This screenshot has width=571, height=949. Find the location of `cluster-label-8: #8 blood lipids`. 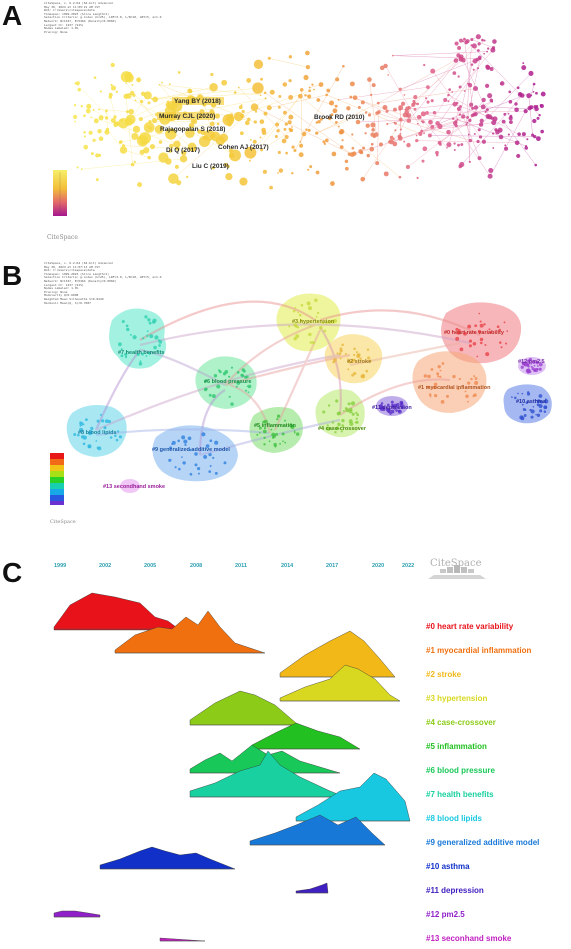

cluster-label-8: #8 blood lipids is located at coordinates (97, 433).